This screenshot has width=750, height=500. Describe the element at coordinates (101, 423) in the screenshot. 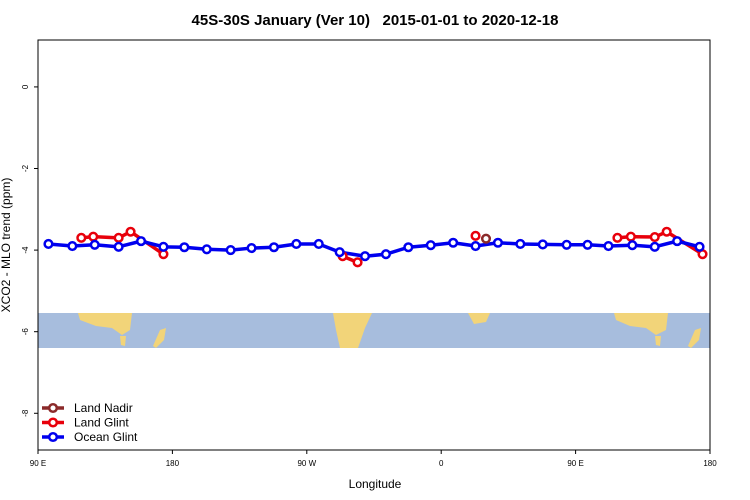

I see `legend-label: Land Glint` at that location.